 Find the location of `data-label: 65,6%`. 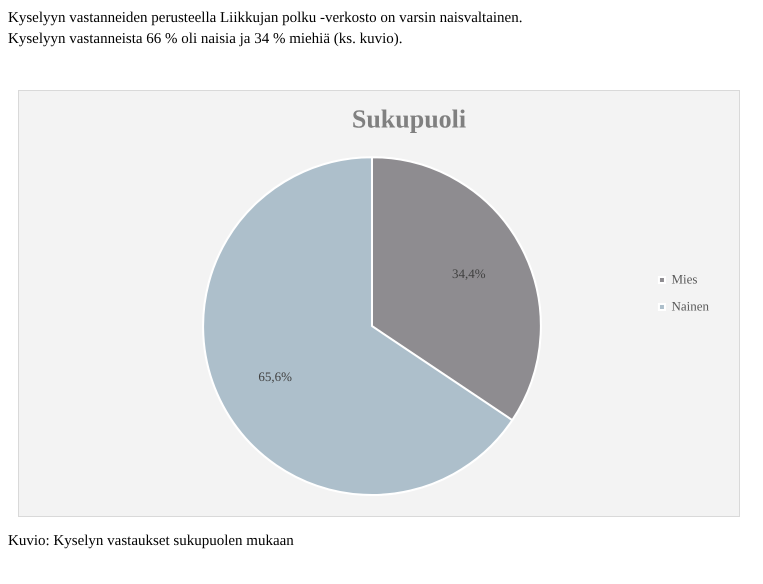

data-label: 65,6% is located at coordinates (275, 376).